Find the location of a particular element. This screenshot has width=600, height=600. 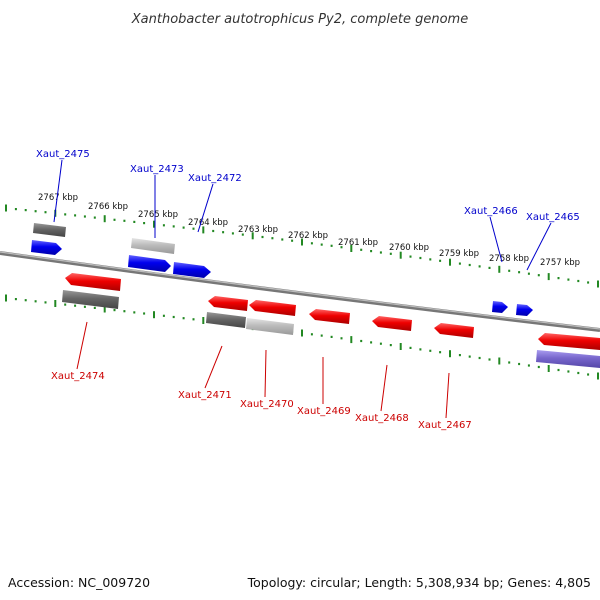

genome-backbone is located at coordinates (300, 291).